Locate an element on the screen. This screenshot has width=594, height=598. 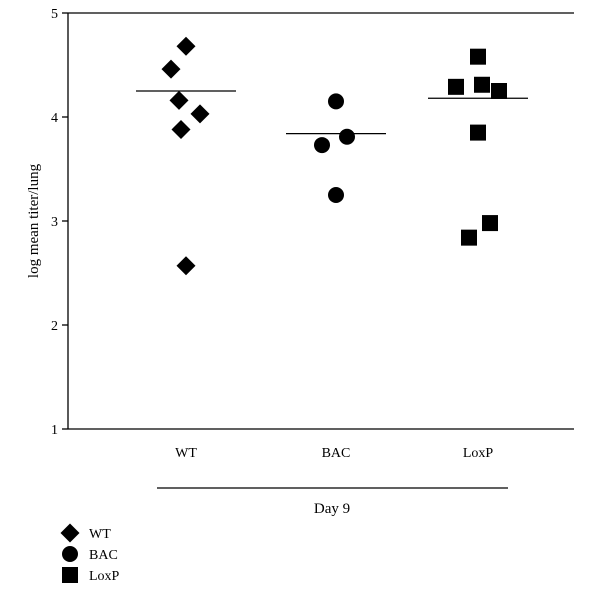
legend-circle-icon is located at coordinates (70, 554).